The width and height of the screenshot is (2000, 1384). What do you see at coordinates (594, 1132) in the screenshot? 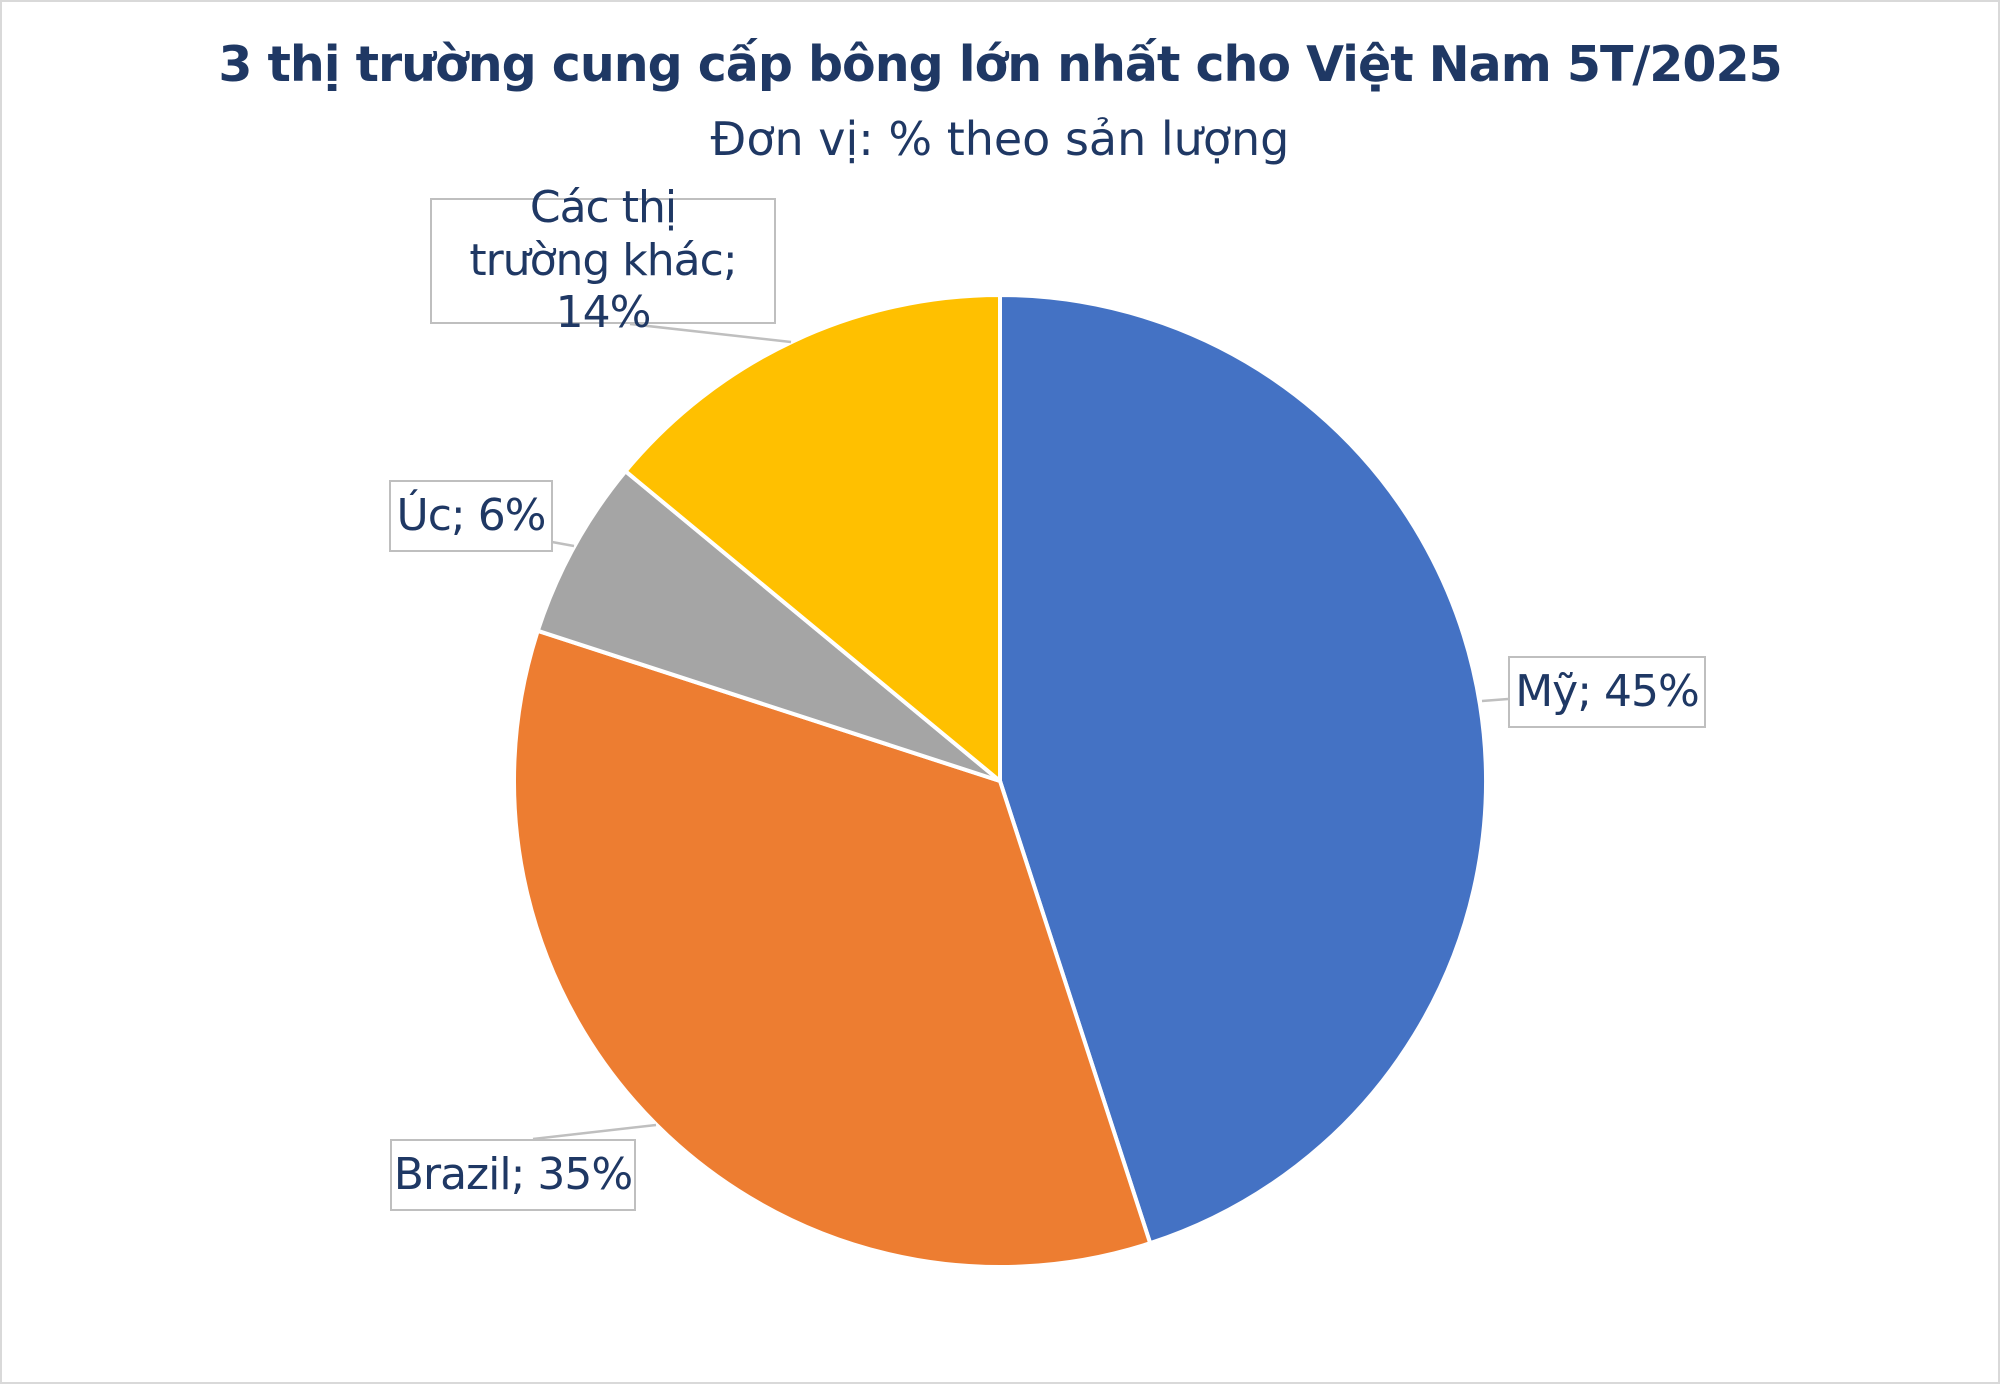
I see `leader-line-brazil` at bounding box center [594, 1132].